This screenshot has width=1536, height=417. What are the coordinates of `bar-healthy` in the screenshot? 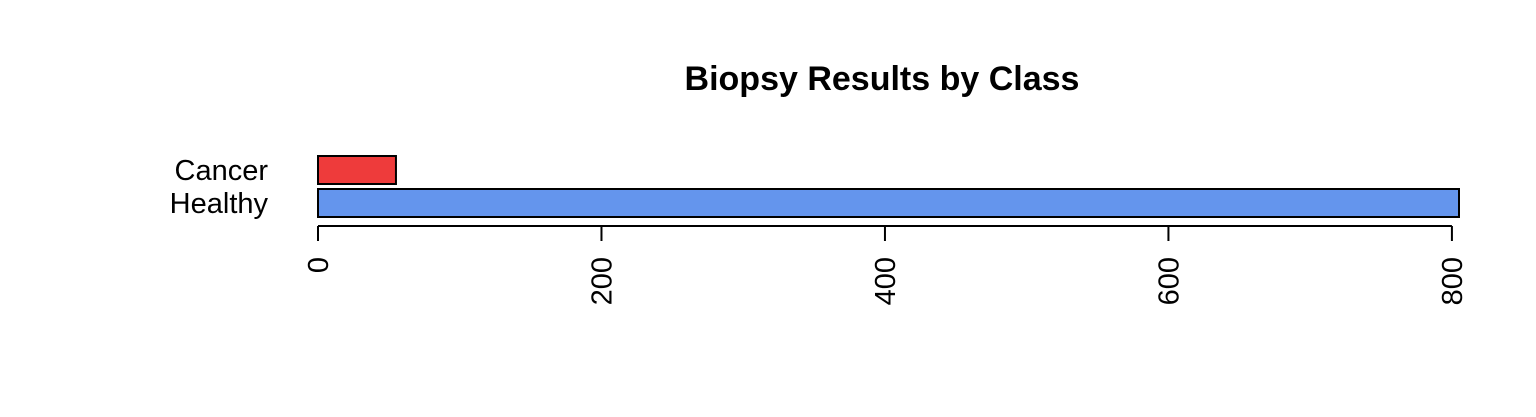 It's located at (888, 203).